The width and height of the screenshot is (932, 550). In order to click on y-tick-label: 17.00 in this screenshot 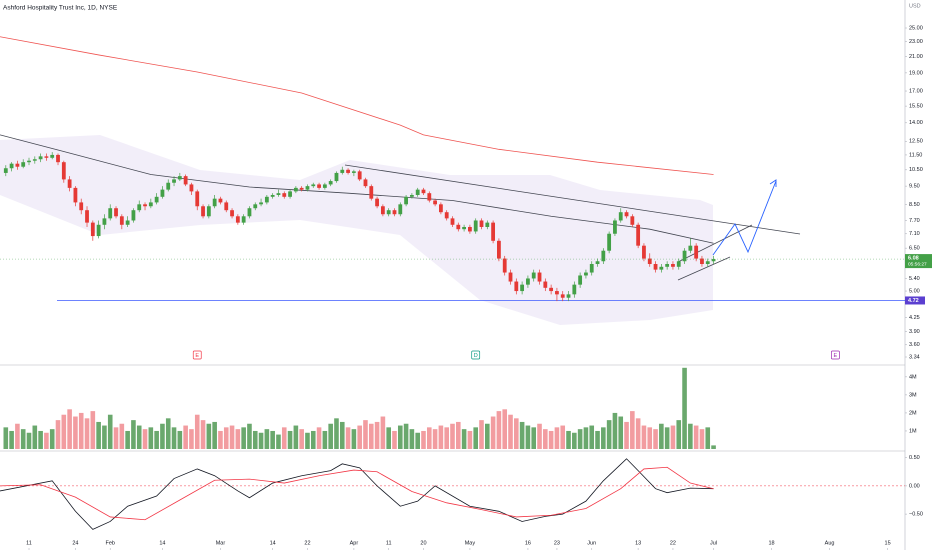, I will do `click(916, 91)`.